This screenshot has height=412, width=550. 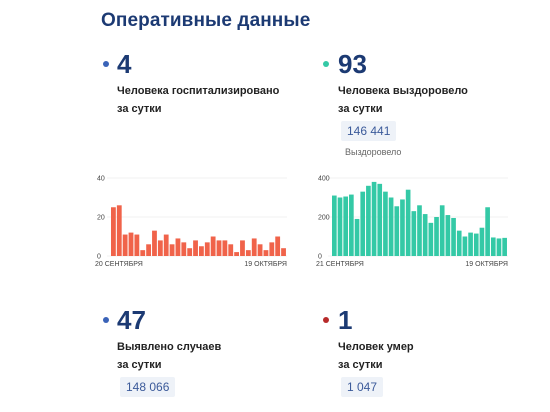 What do you see at coordinates (191, 222) in the screenshot?
I see `hospitalized-chart: 40 20 020 СЕНТЯБРЯ 19 ОКТЯБРЯ` at bounding box center [191, 222].